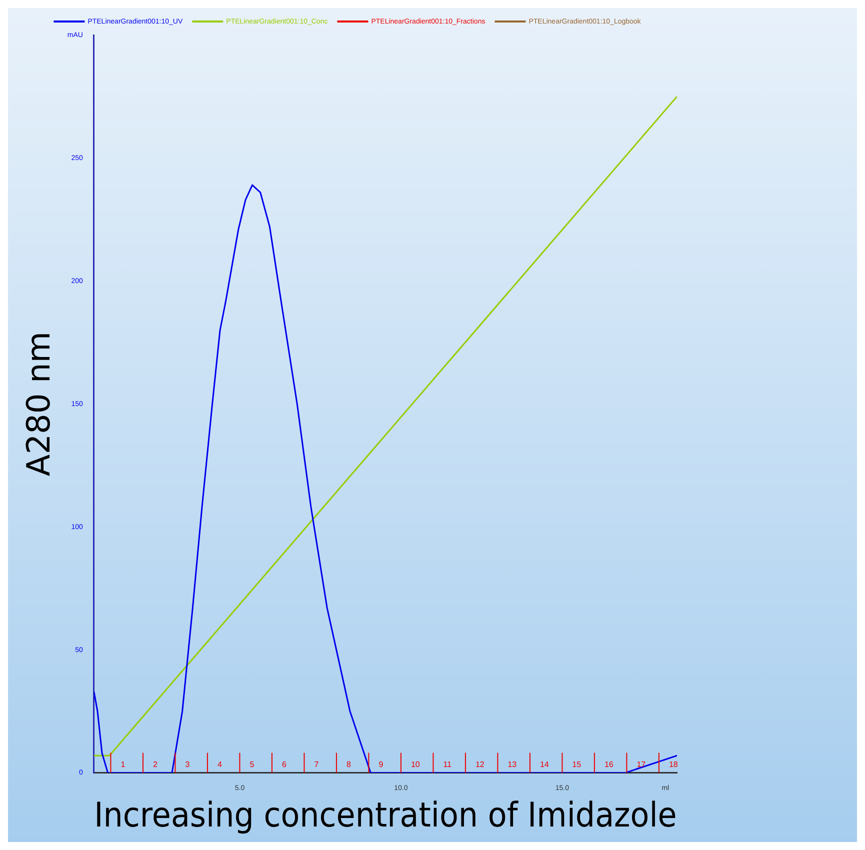  I want to click on ref-line-label: 8, so click(349, 765).